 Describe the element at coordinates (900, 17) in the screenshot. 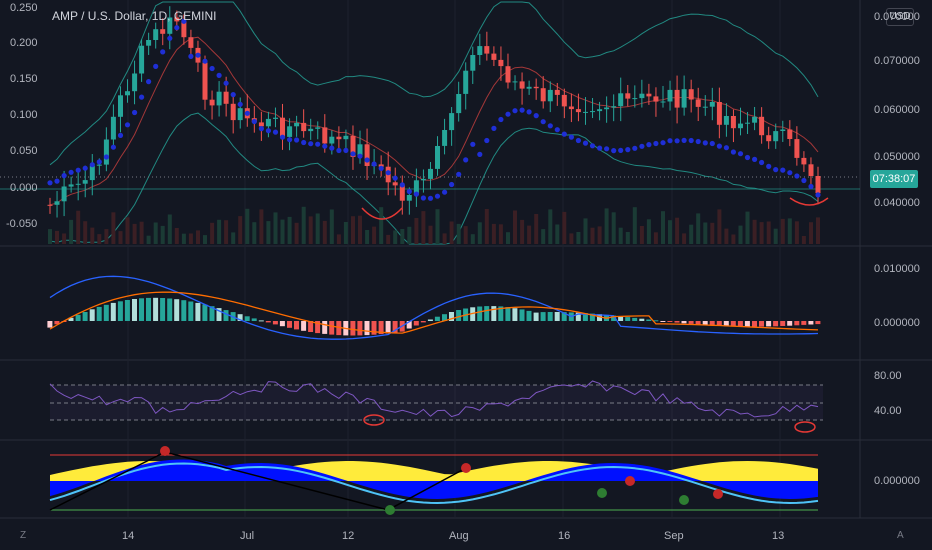

I see `currency-button: USD` at that location.